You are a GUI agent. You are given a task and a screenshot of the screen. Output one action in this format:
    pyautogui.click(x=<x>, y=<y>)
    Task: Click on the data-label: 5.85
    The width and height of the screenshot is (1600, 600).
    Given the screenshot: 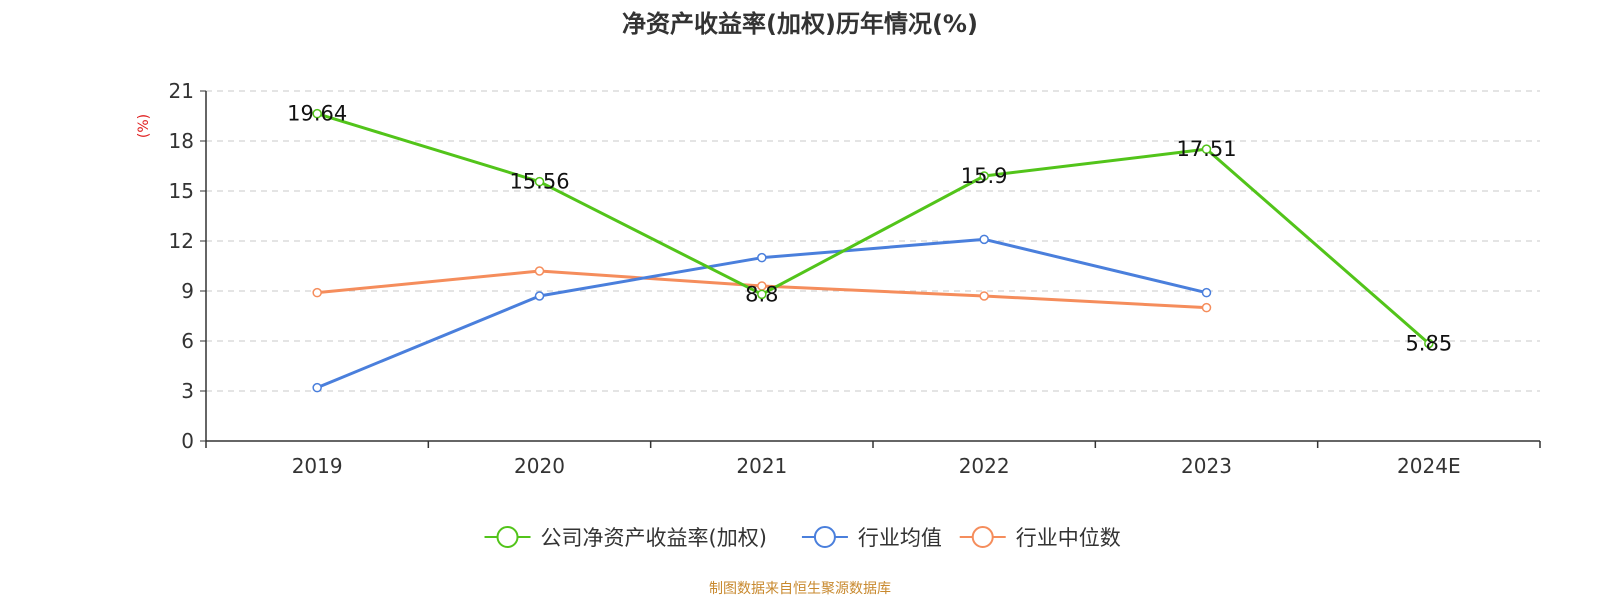 What is the action you would take?
    pyautogui.click(x=1428, y=344)
    